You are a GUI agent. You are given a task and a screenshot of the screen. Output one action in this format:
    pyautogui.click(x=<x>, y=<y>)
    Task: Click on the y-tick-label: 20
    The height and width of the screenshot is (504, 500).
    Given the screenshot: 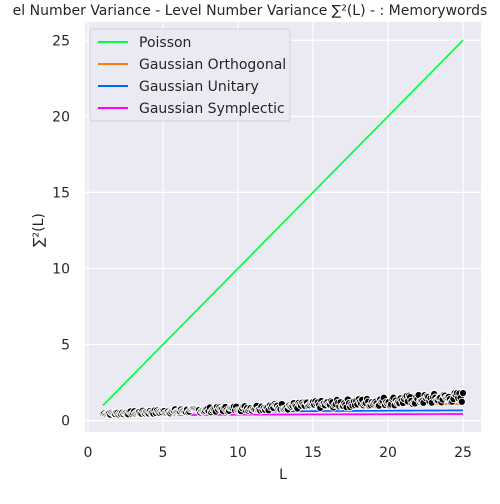 What is the action you would take?
    pyautogui.click(x=61, y=117)
    